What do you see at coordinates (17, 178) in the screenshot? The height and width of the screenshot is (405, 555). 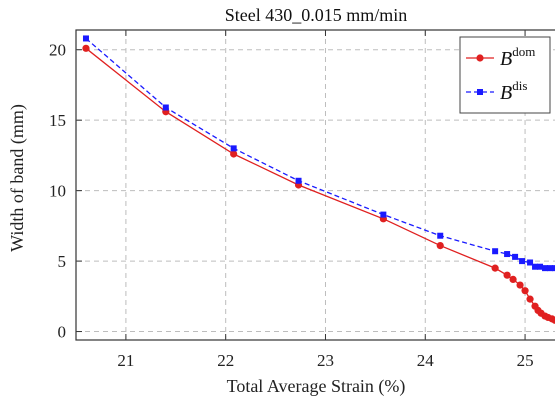 I see `y-axis-title: Width of band (mm)` at bounding box center [17, 178].